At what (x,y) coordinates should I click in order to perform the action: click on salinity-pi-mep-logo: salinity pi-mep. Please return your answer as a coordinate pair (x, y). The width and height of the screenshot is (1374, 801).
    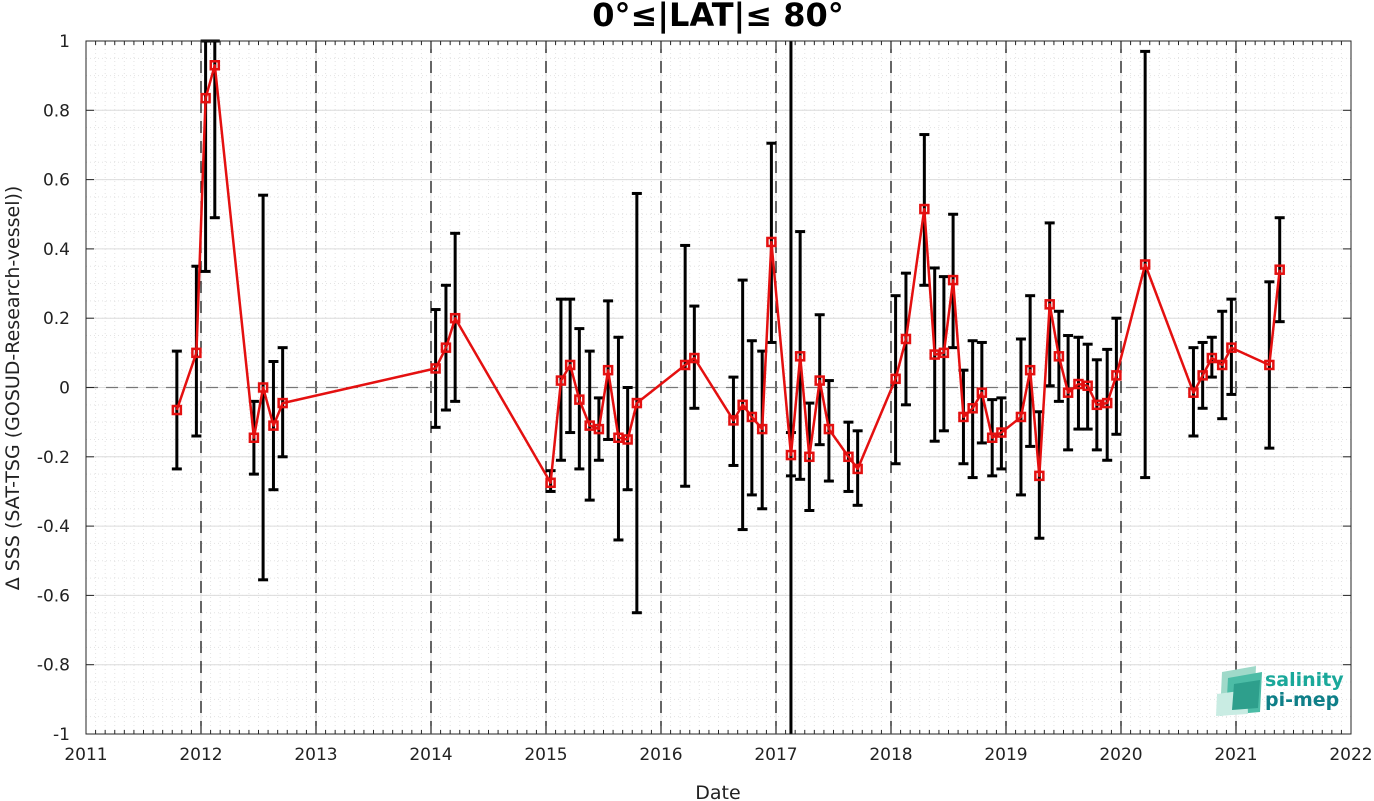
    Looking at the image, I should click on (1280, 691).